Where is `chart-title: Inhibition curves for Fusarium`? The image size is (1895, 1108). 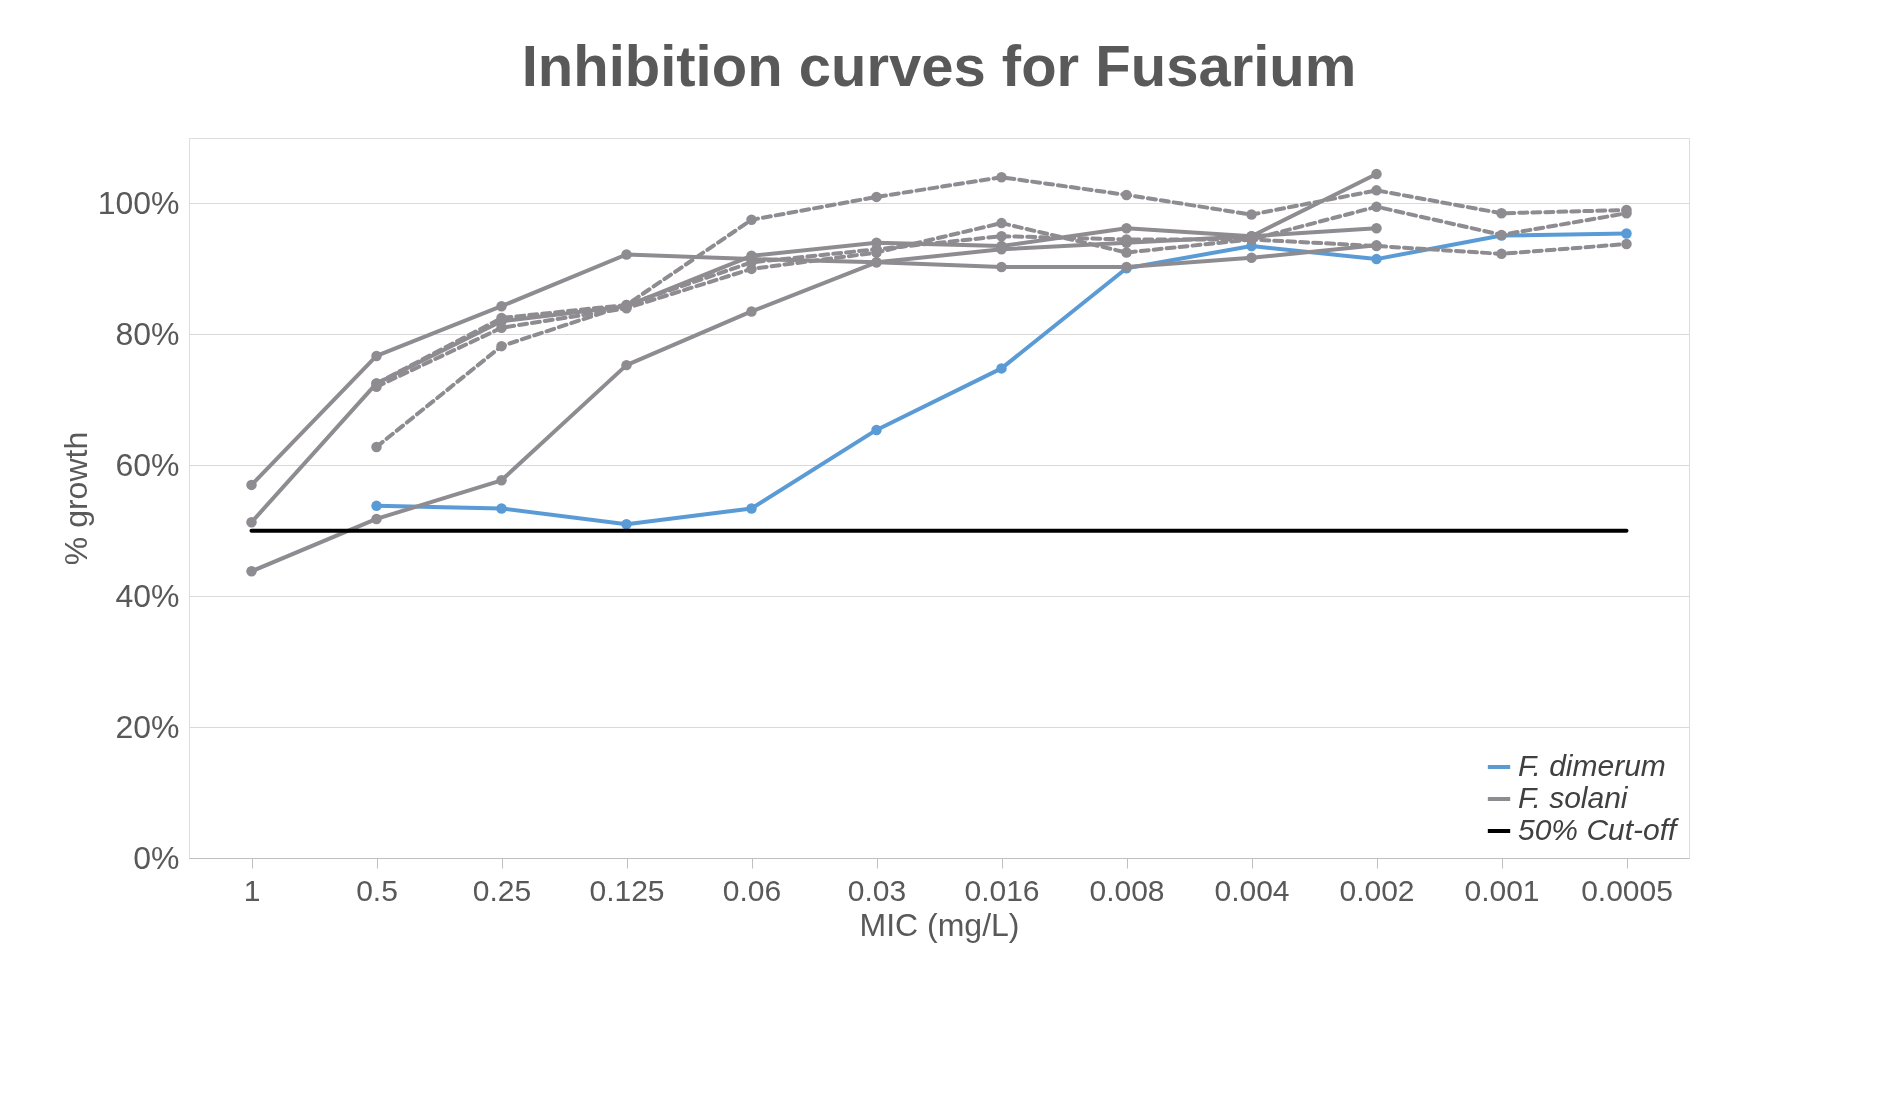
chart-title: Inhibition curves for Fusarium is located at coordinates (939, 65).